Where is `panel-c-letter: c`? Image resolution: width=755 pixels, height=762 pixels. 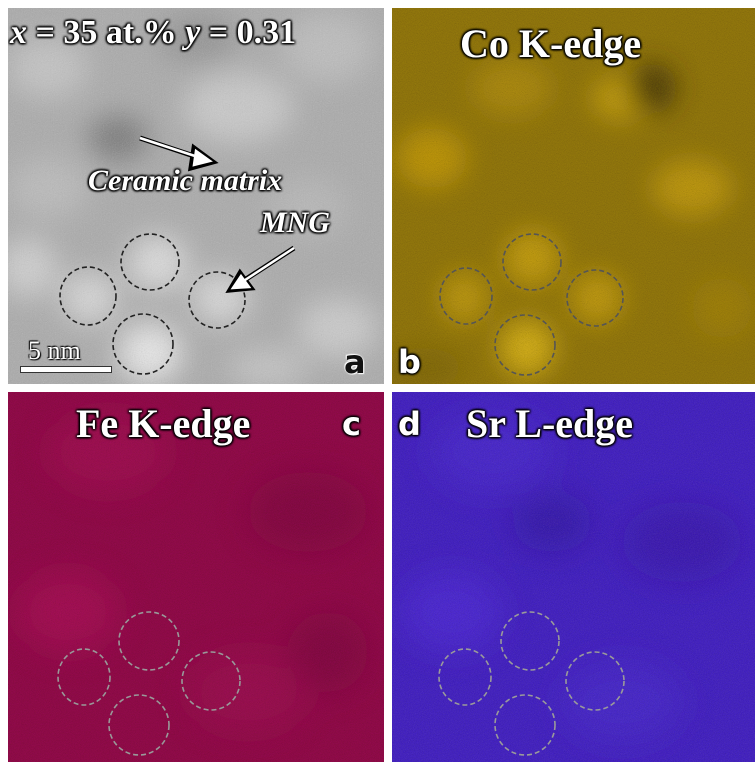 panel-c-letter: c is located at coordinates (351, 424).